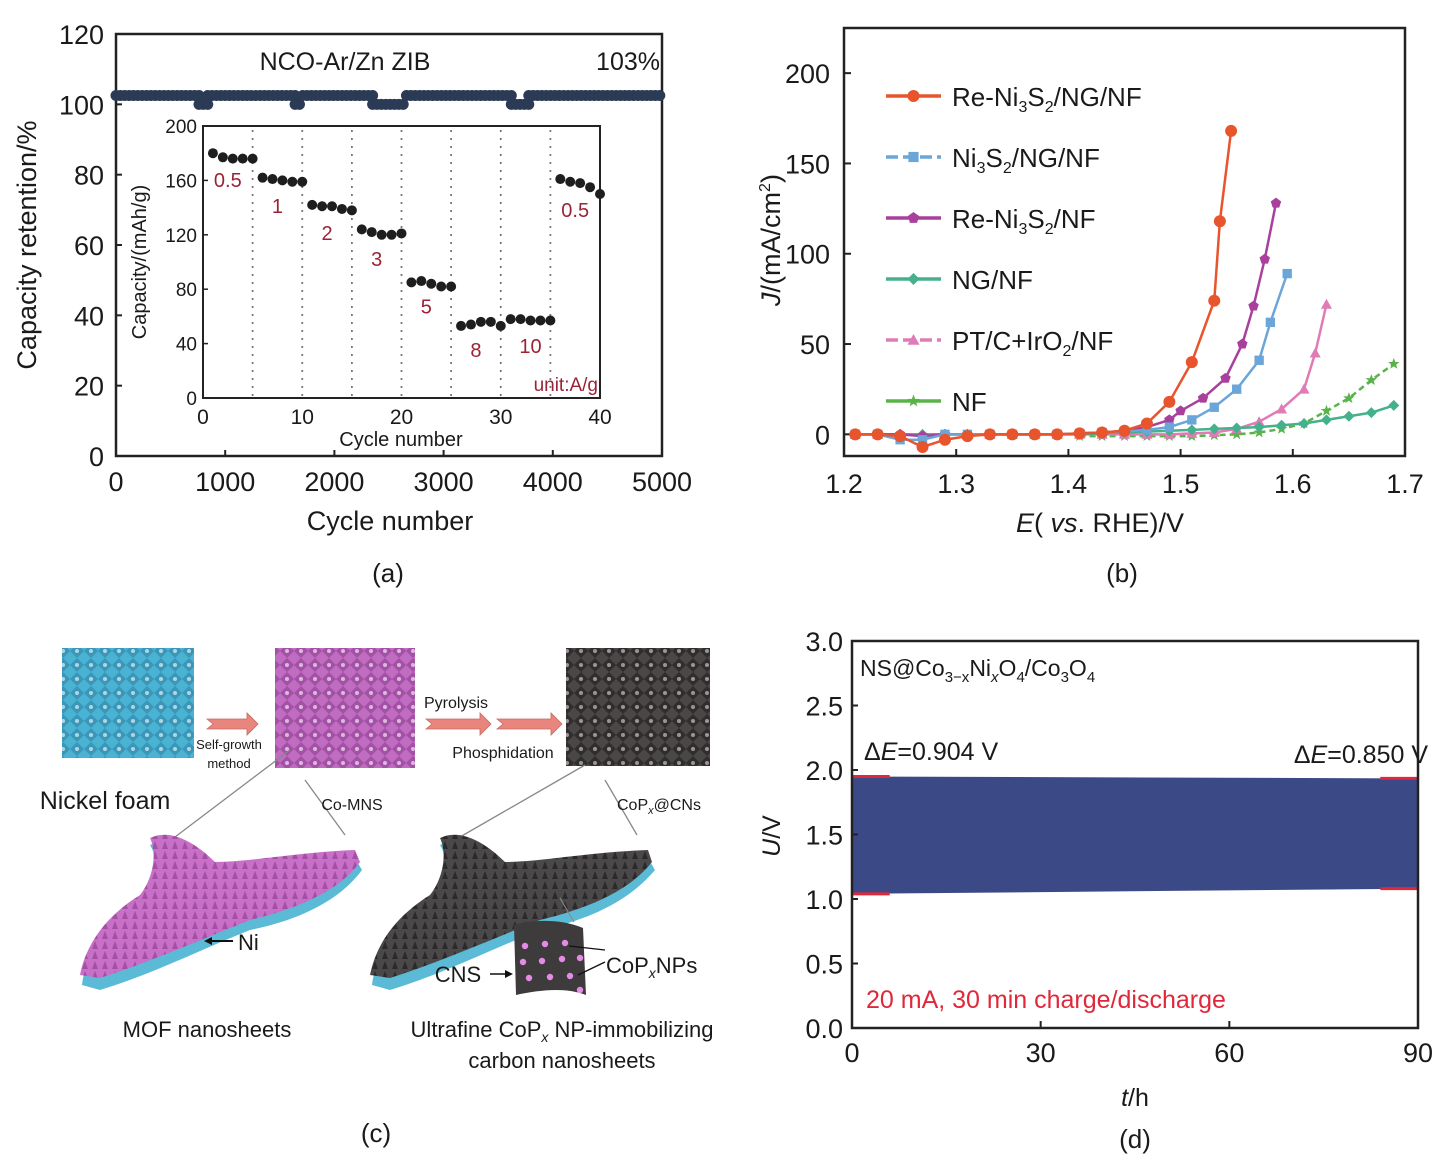  I want to click on legend-label-part: /NF, so click(1092, 341).